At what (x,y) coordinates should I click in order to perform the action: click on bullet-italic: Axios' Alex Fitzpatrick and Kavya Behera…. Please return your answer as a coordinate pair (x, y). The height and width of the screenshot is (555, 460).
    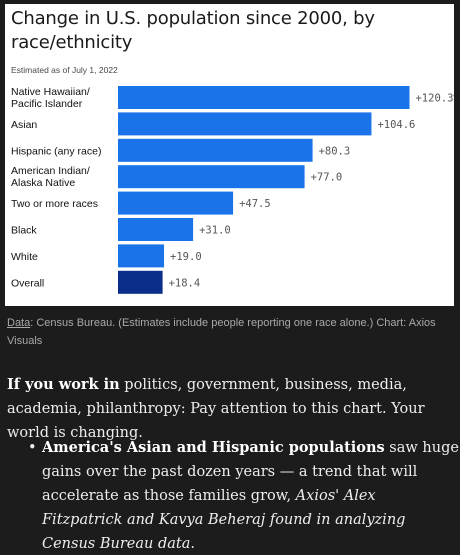
    Looking at the image, I should click on (224, 520).